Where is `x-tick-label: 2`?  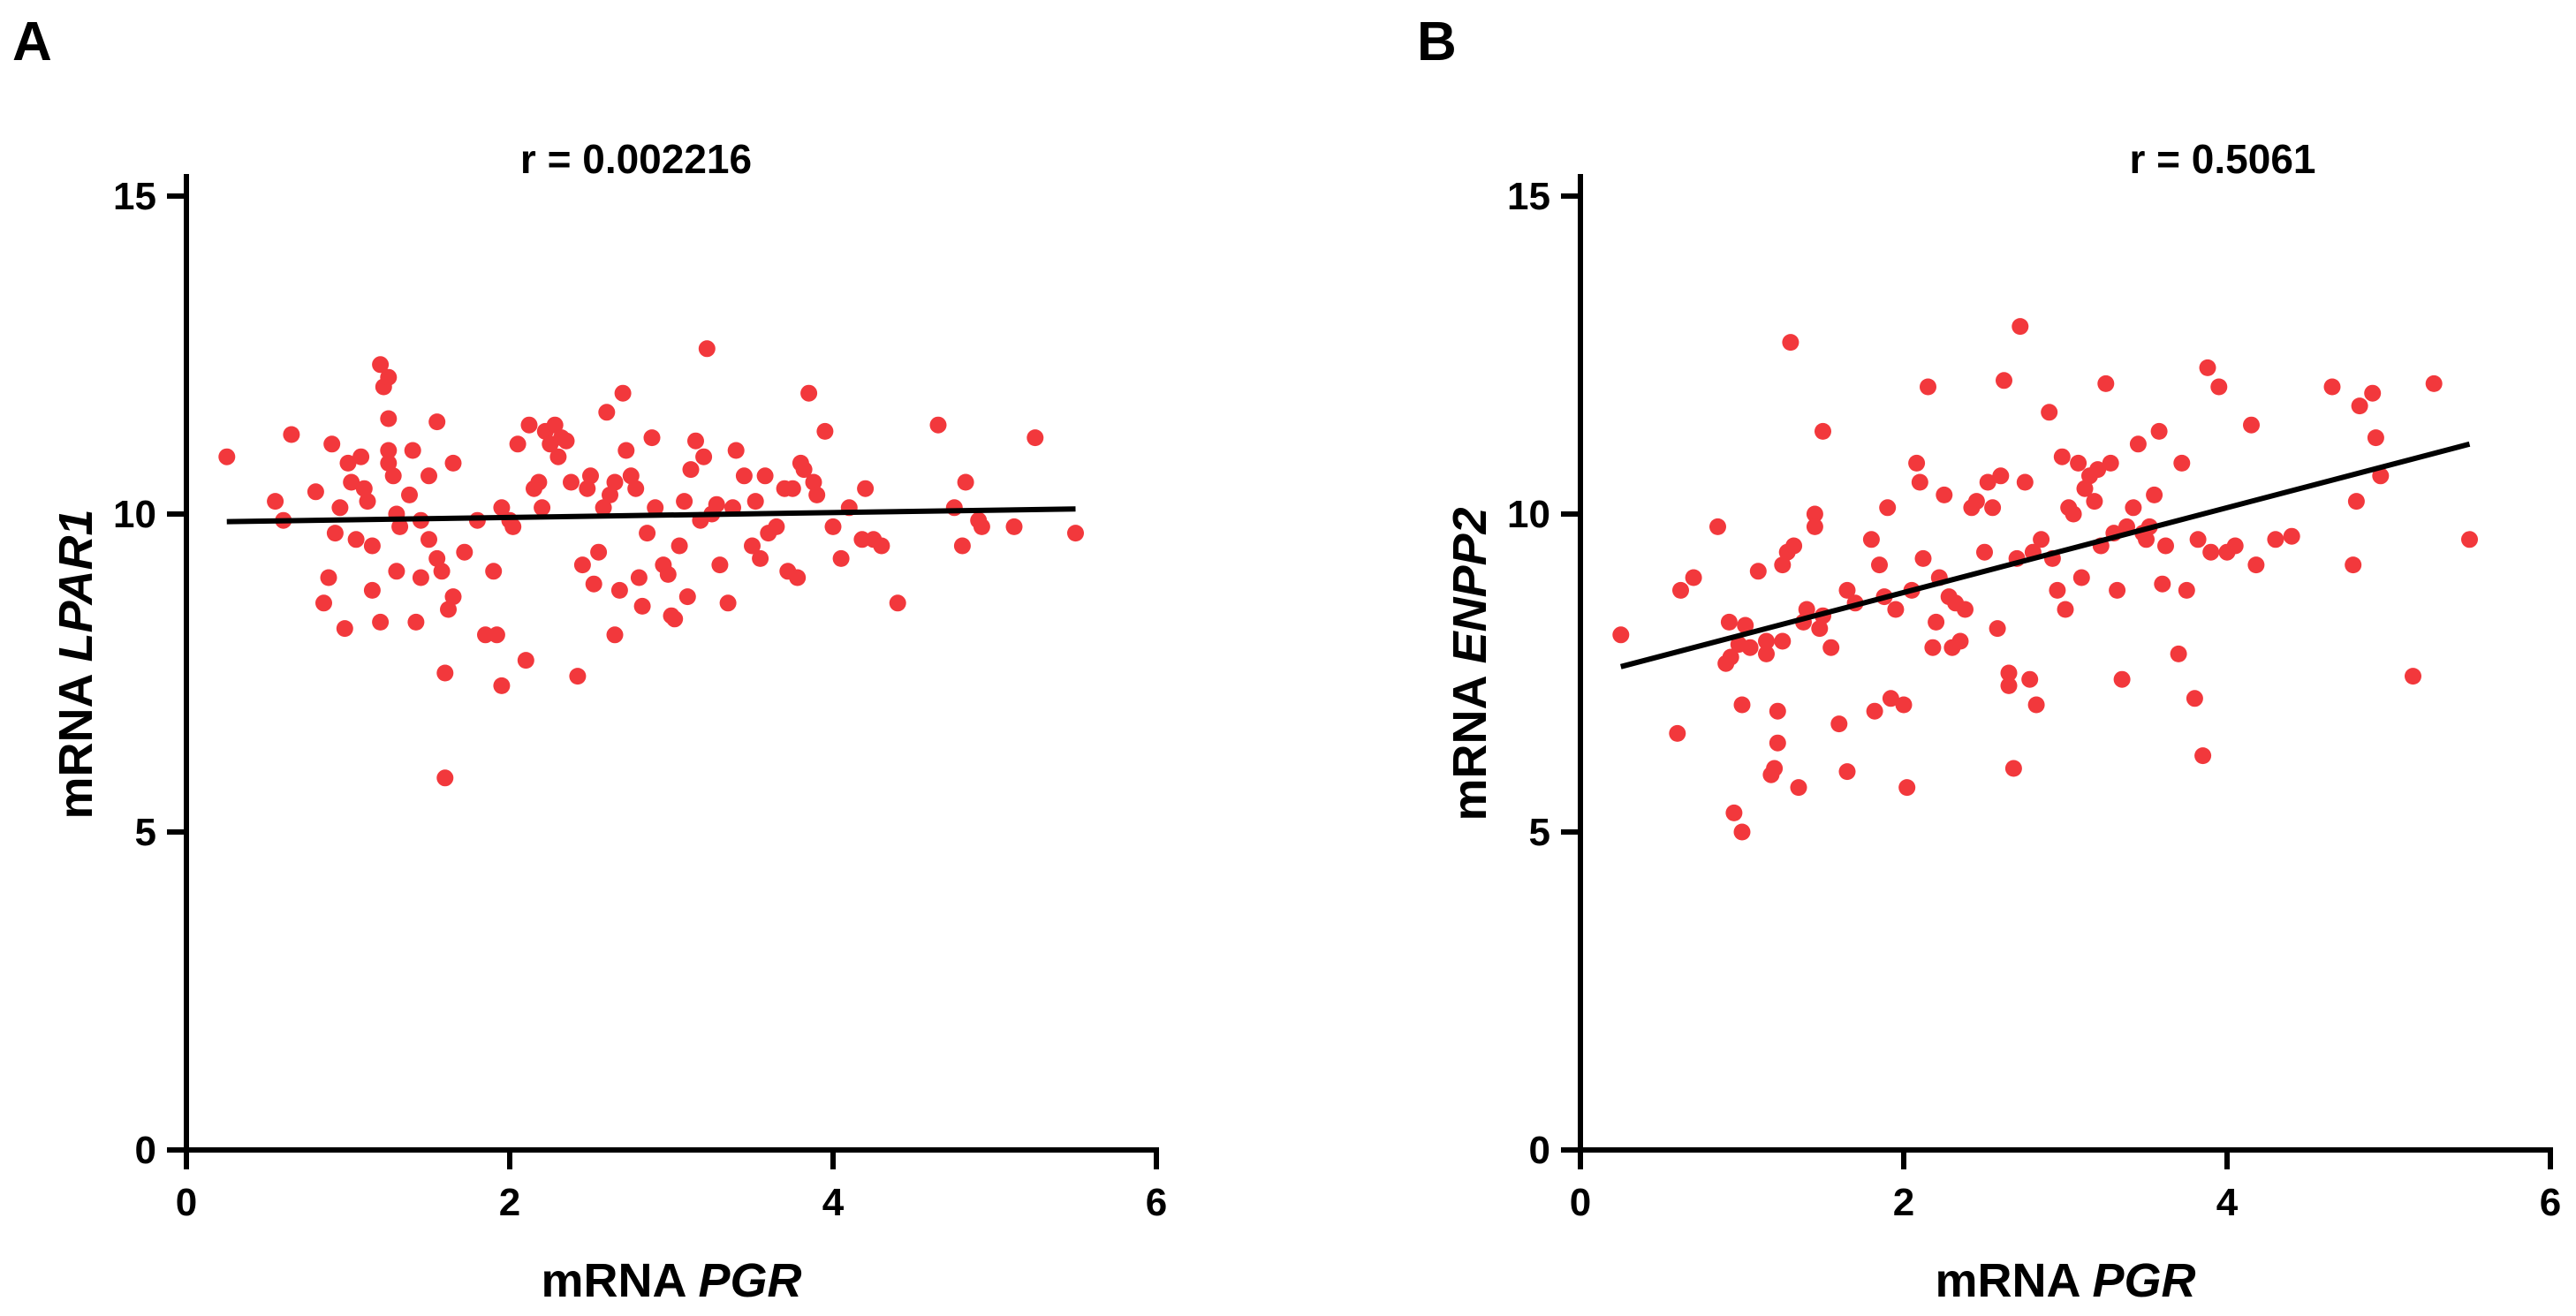 x-tick-label: 2 is located at coordinates (510, 1203).